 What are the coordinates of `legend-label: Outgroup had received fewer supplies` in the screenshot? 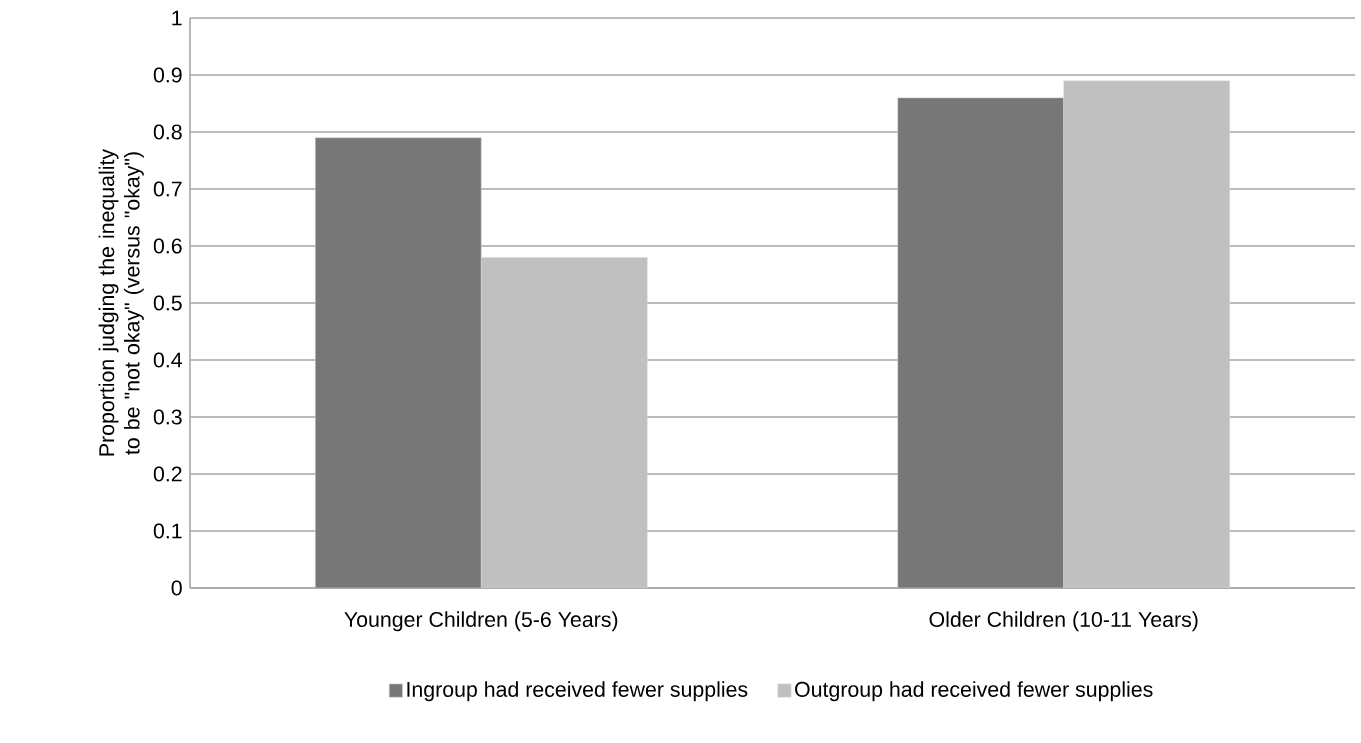 It's located at (974, 691).